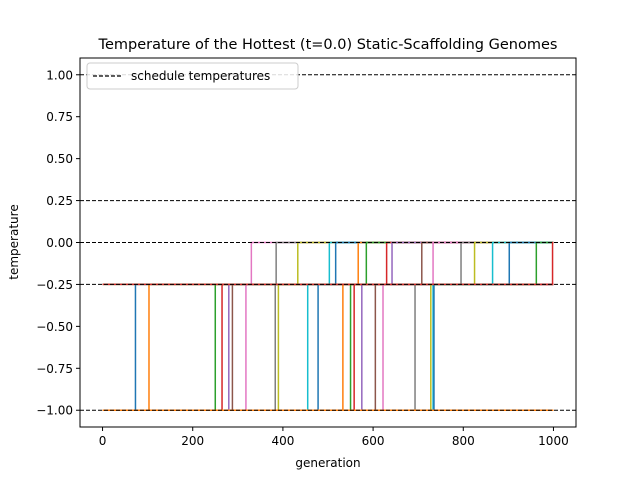 The width and height of the screenshot is (640, 480). Describe the element at coordinates (282, 441) in the screenshot. I see `x-tick-label: 400` at that location.